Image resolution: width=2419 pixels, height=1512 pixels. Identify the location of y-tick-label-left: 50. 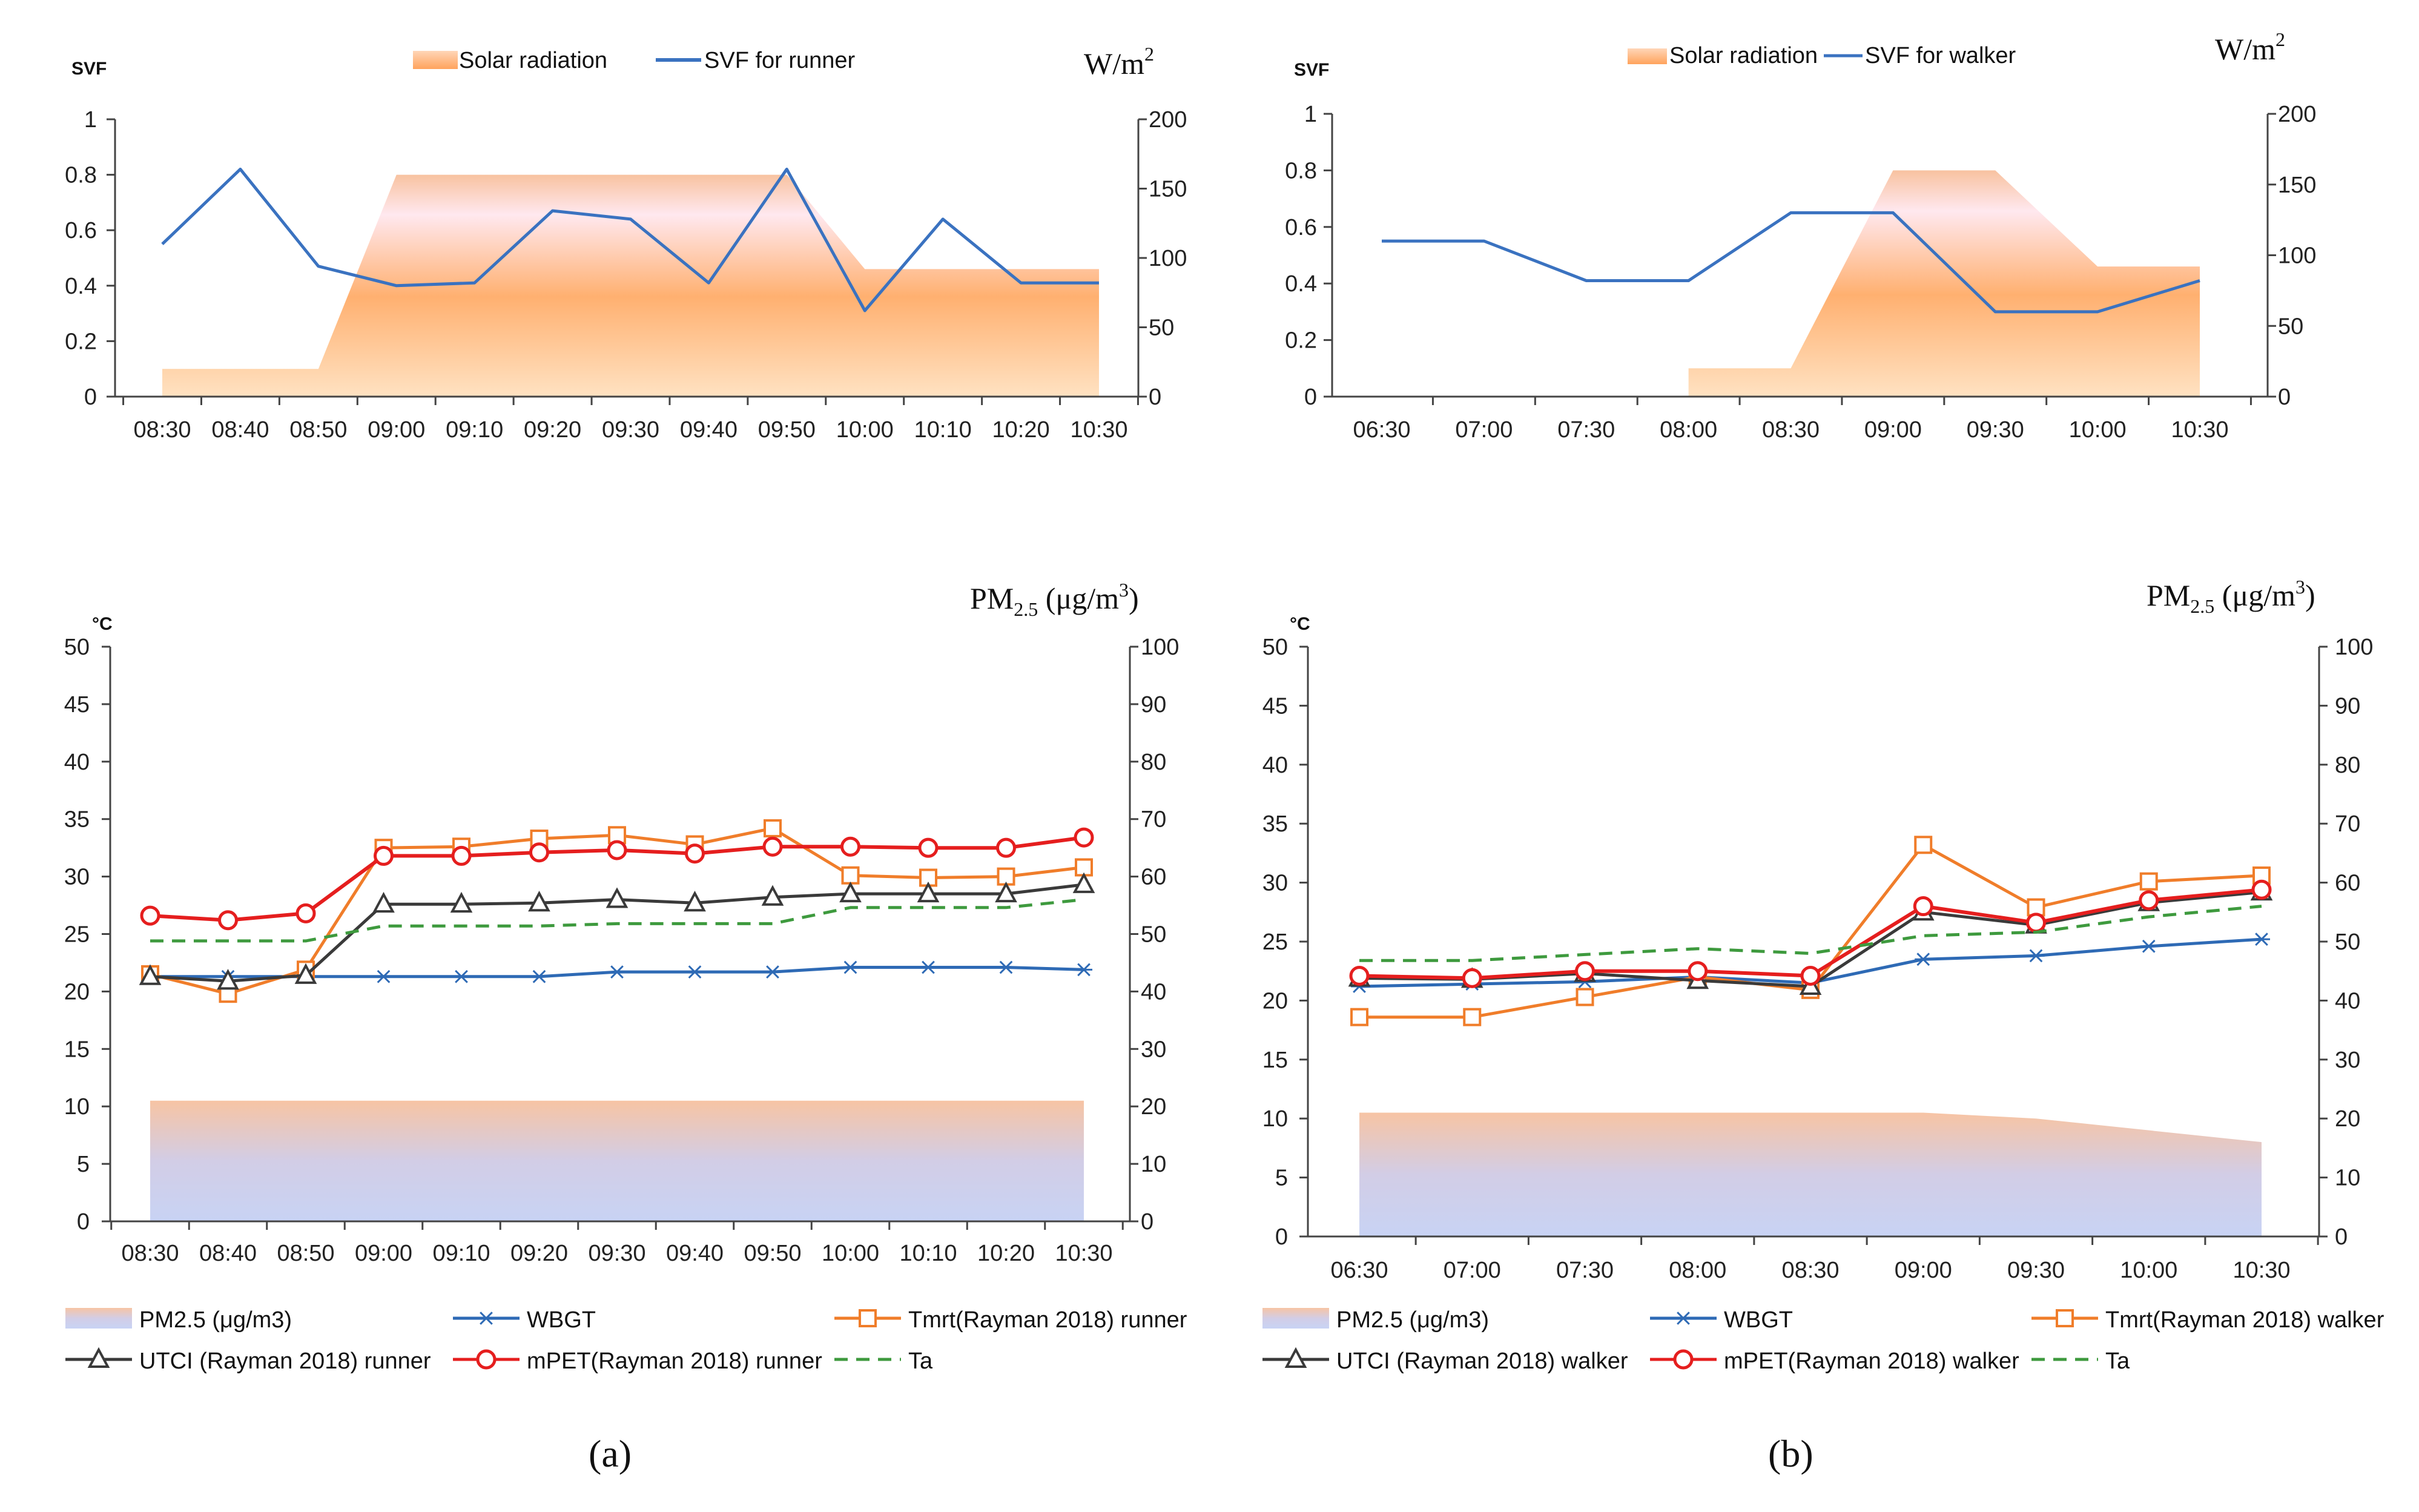
(77, 647).